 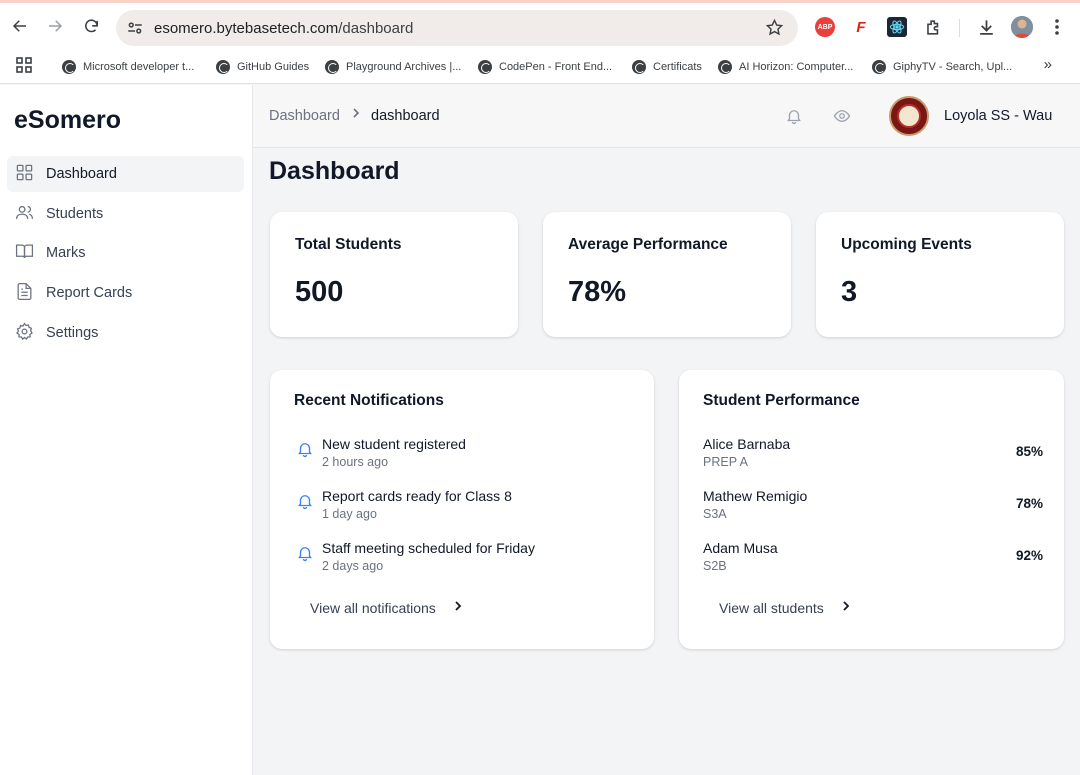 I want to click on stat-value: 78%, so click(x=597, y=292).